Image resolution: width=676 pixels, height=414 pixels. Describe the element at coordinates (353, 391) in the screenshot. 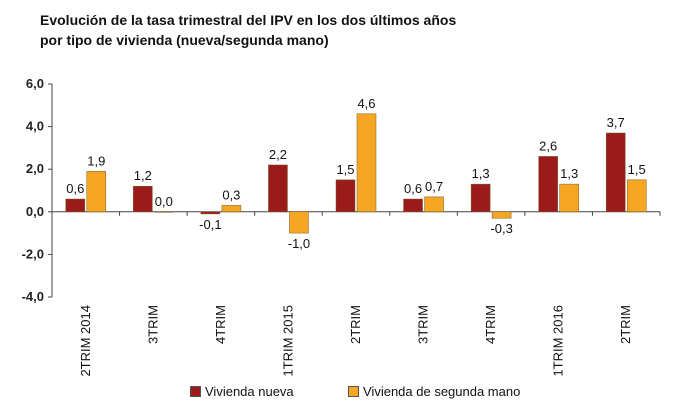

I see `legend-swatch-segunda-mano` at that location.